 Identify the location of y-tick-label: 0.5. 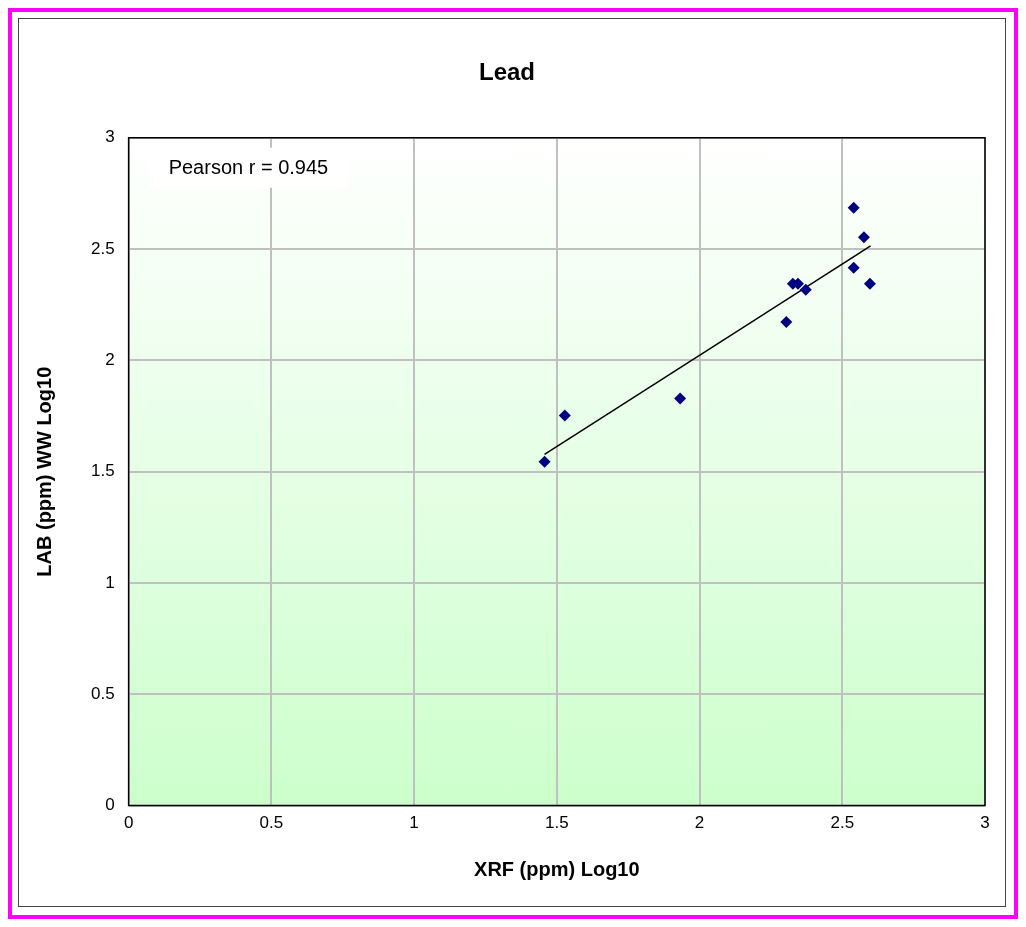
(102, 693).